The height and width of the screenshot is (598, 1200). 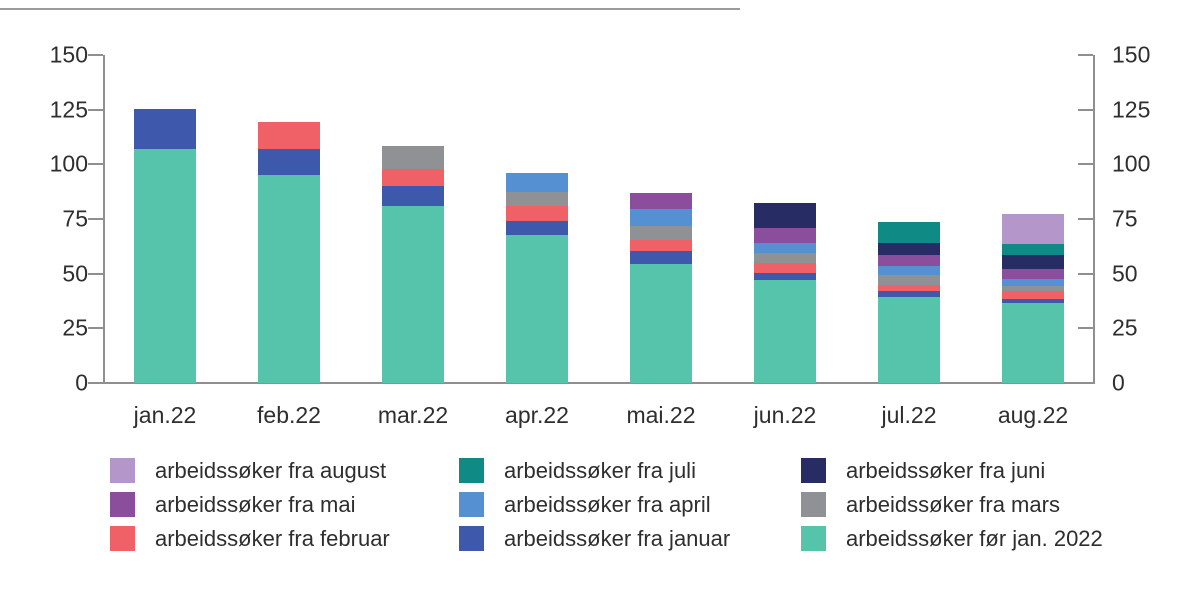 I want to click on legend-item: arbeidssøker fra februar, so click(x=250, y=538).